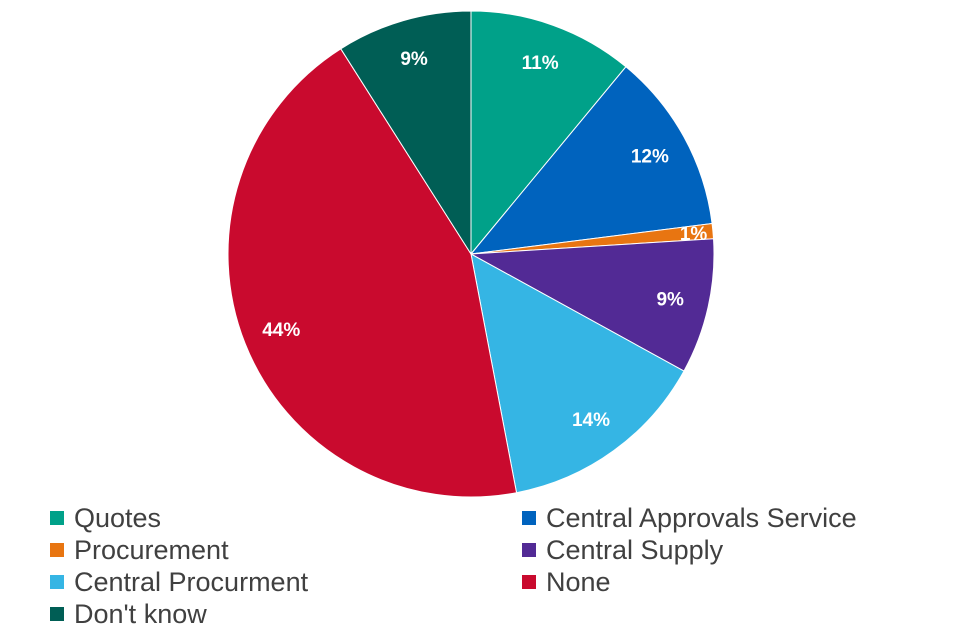  Describe the element at coordinates (540, 63) in the screenshot. I see `data-label: 11%` at that location.